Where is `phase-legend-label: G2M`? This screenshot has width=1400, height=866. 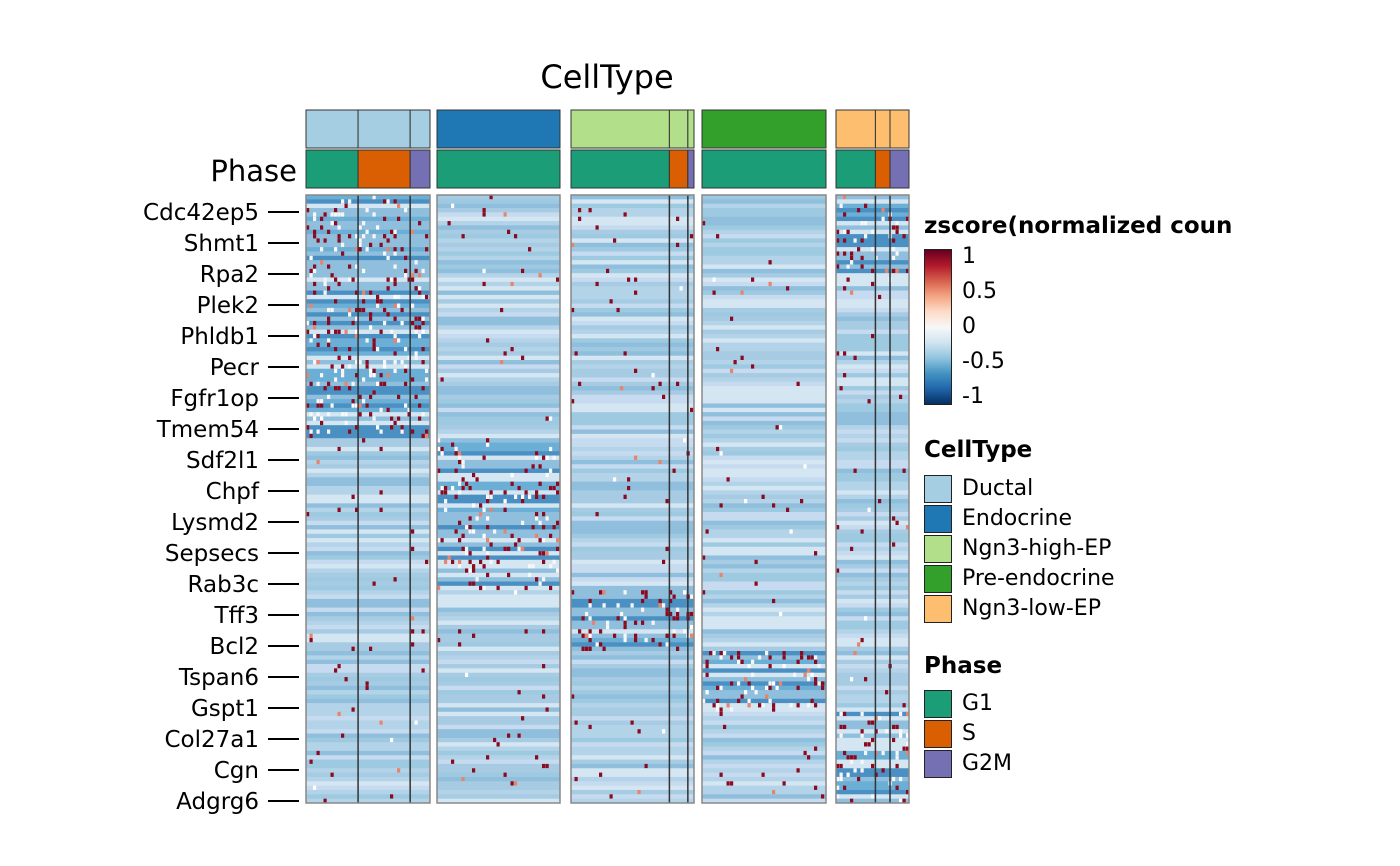
phase-legend-label: G2M is located at coordinates (987, 763).